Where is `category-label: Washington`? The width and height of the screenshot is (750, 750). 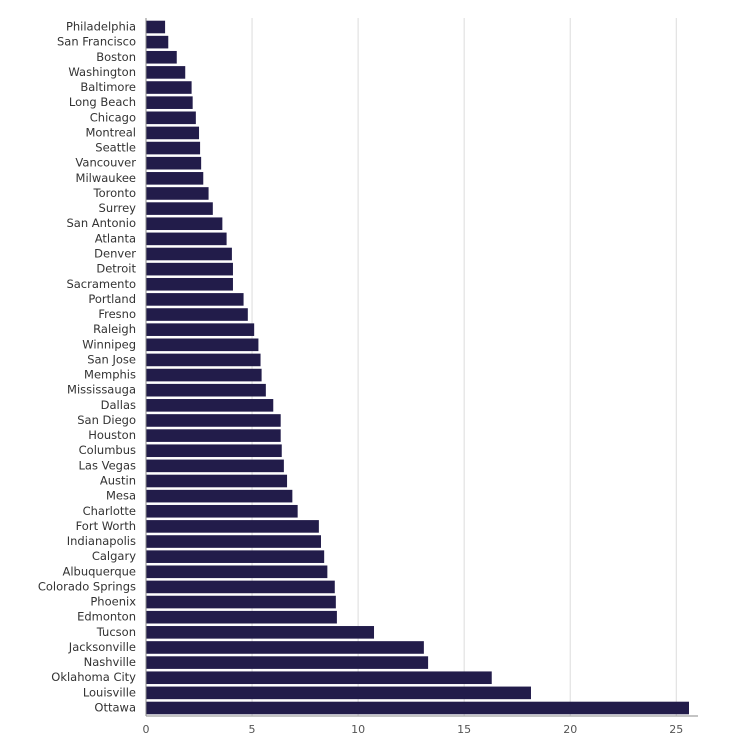 category-label: Washington is located at coordinates (102, 72).